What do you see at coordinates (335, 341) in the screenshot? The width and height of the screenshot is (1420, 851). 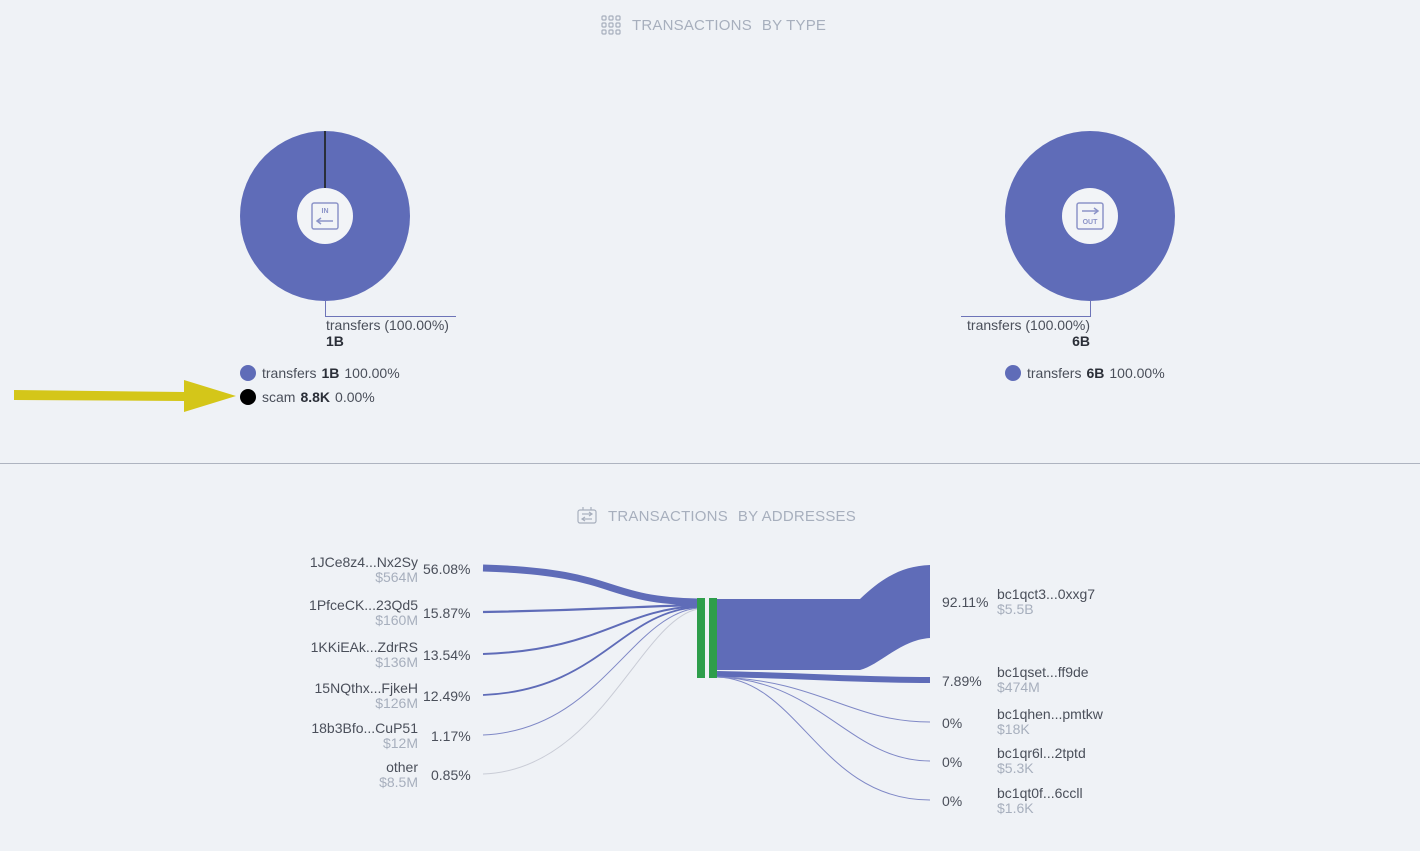 I see `callout-value: 1B` at bounding box center [335, 341].